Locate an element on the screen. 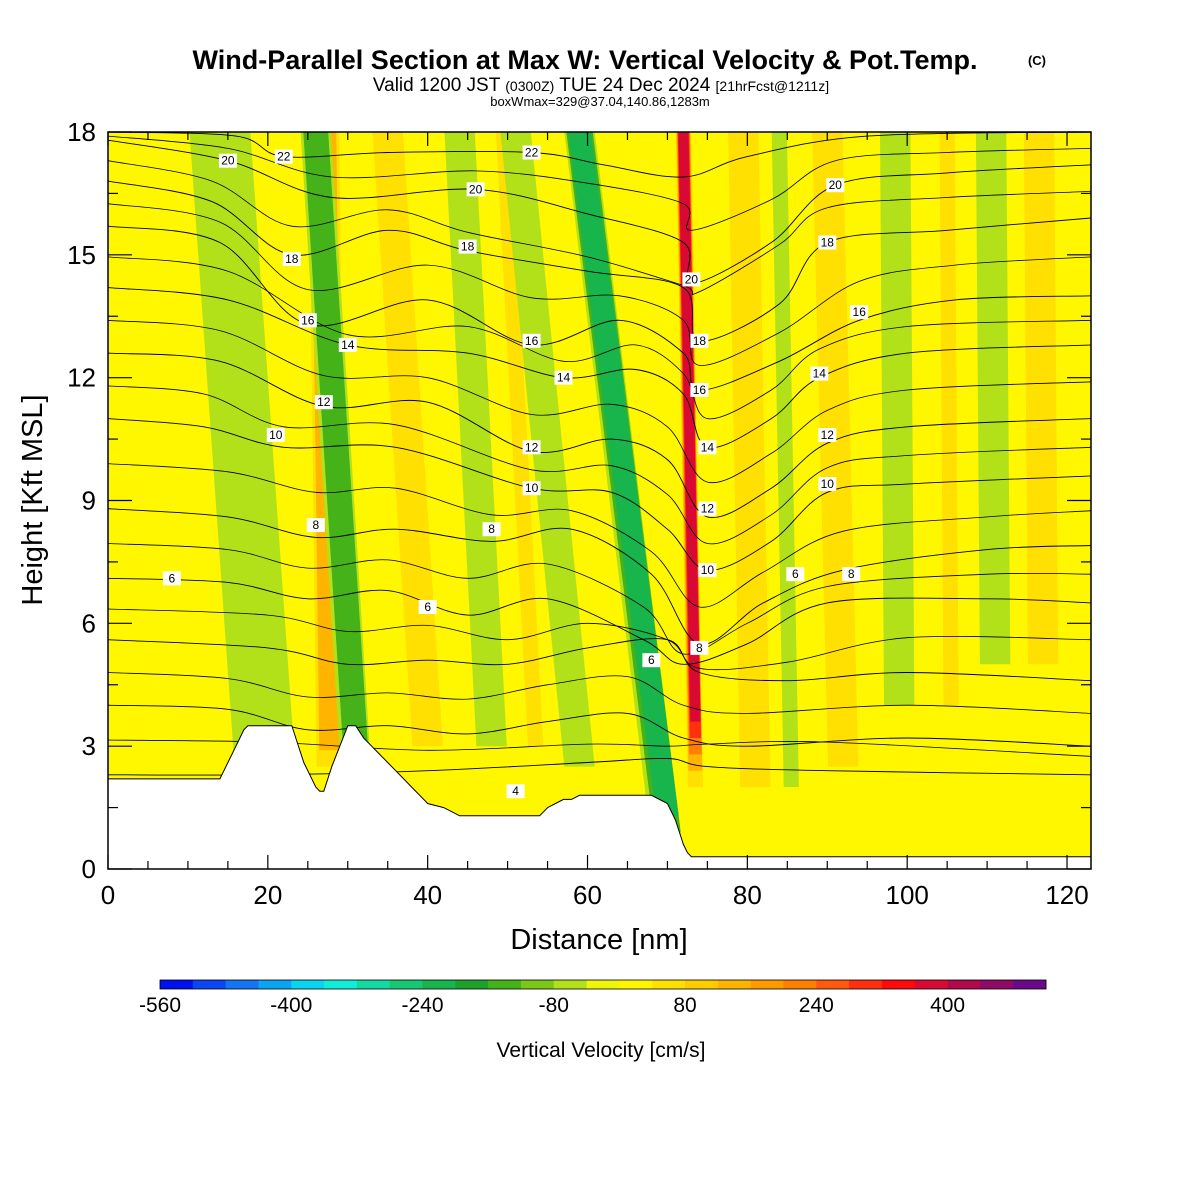  contour-label-14-1: 14 is located at coordinates (563, 377).